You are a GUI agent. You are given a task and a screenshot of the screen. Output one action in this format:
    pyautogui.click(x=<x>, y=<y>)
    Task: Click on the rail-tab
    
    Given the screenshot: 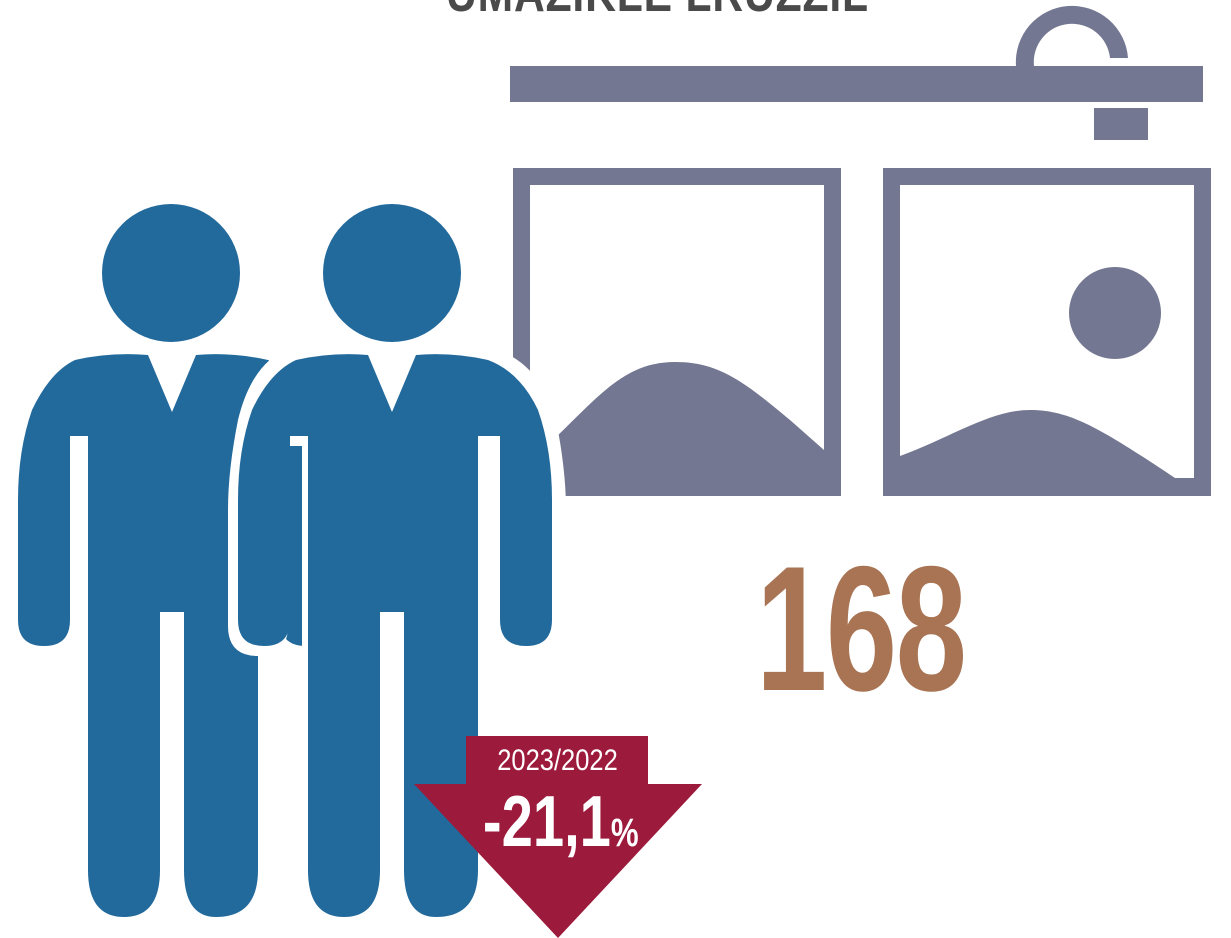 What is the action you would take?
    pyautogui.click(x=1121, y=124)
    